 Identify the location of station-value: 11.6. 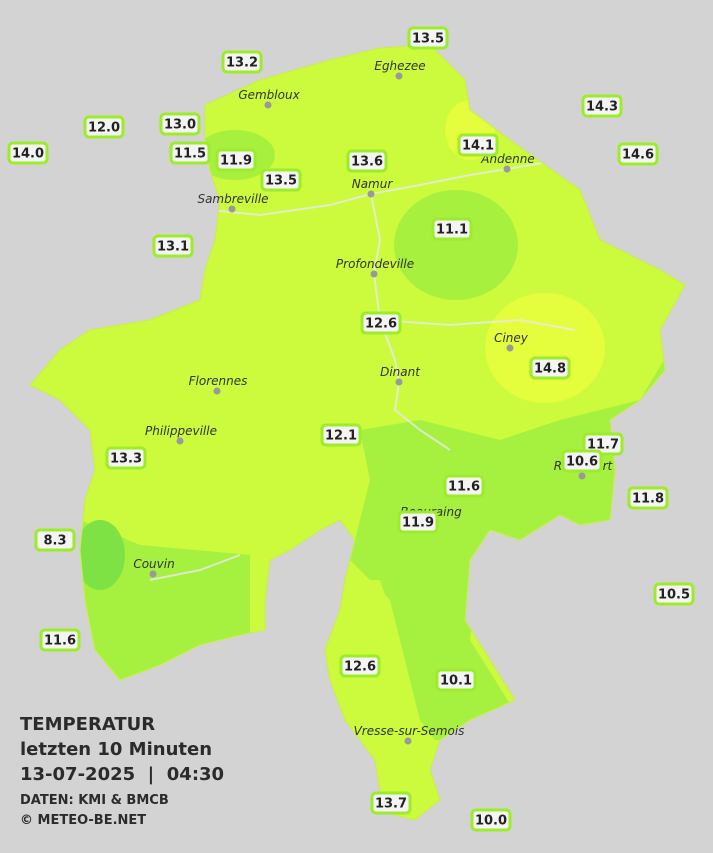
(464, 487).